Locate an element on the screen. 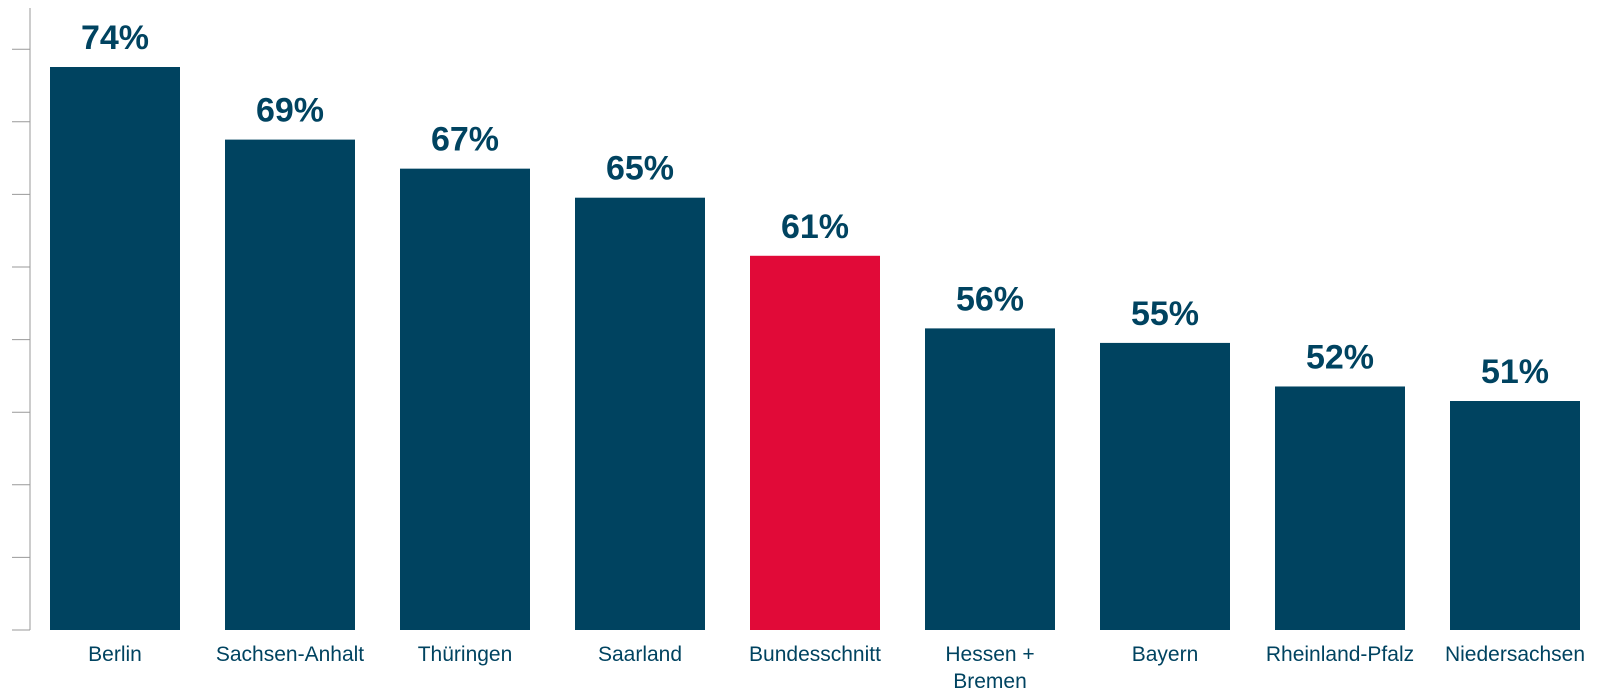  value-label: 65% is located at coordinates (640, 169).